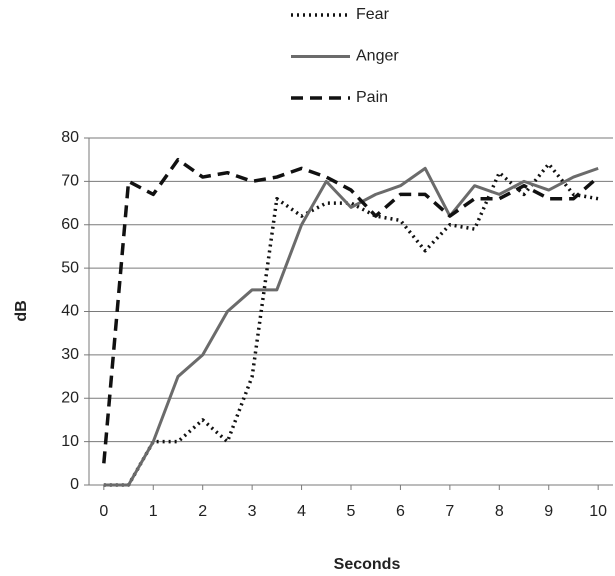  Describe the element at coordinates (367, 564) in the screenshot. I see `x-axis-title: Seconds` at that location.